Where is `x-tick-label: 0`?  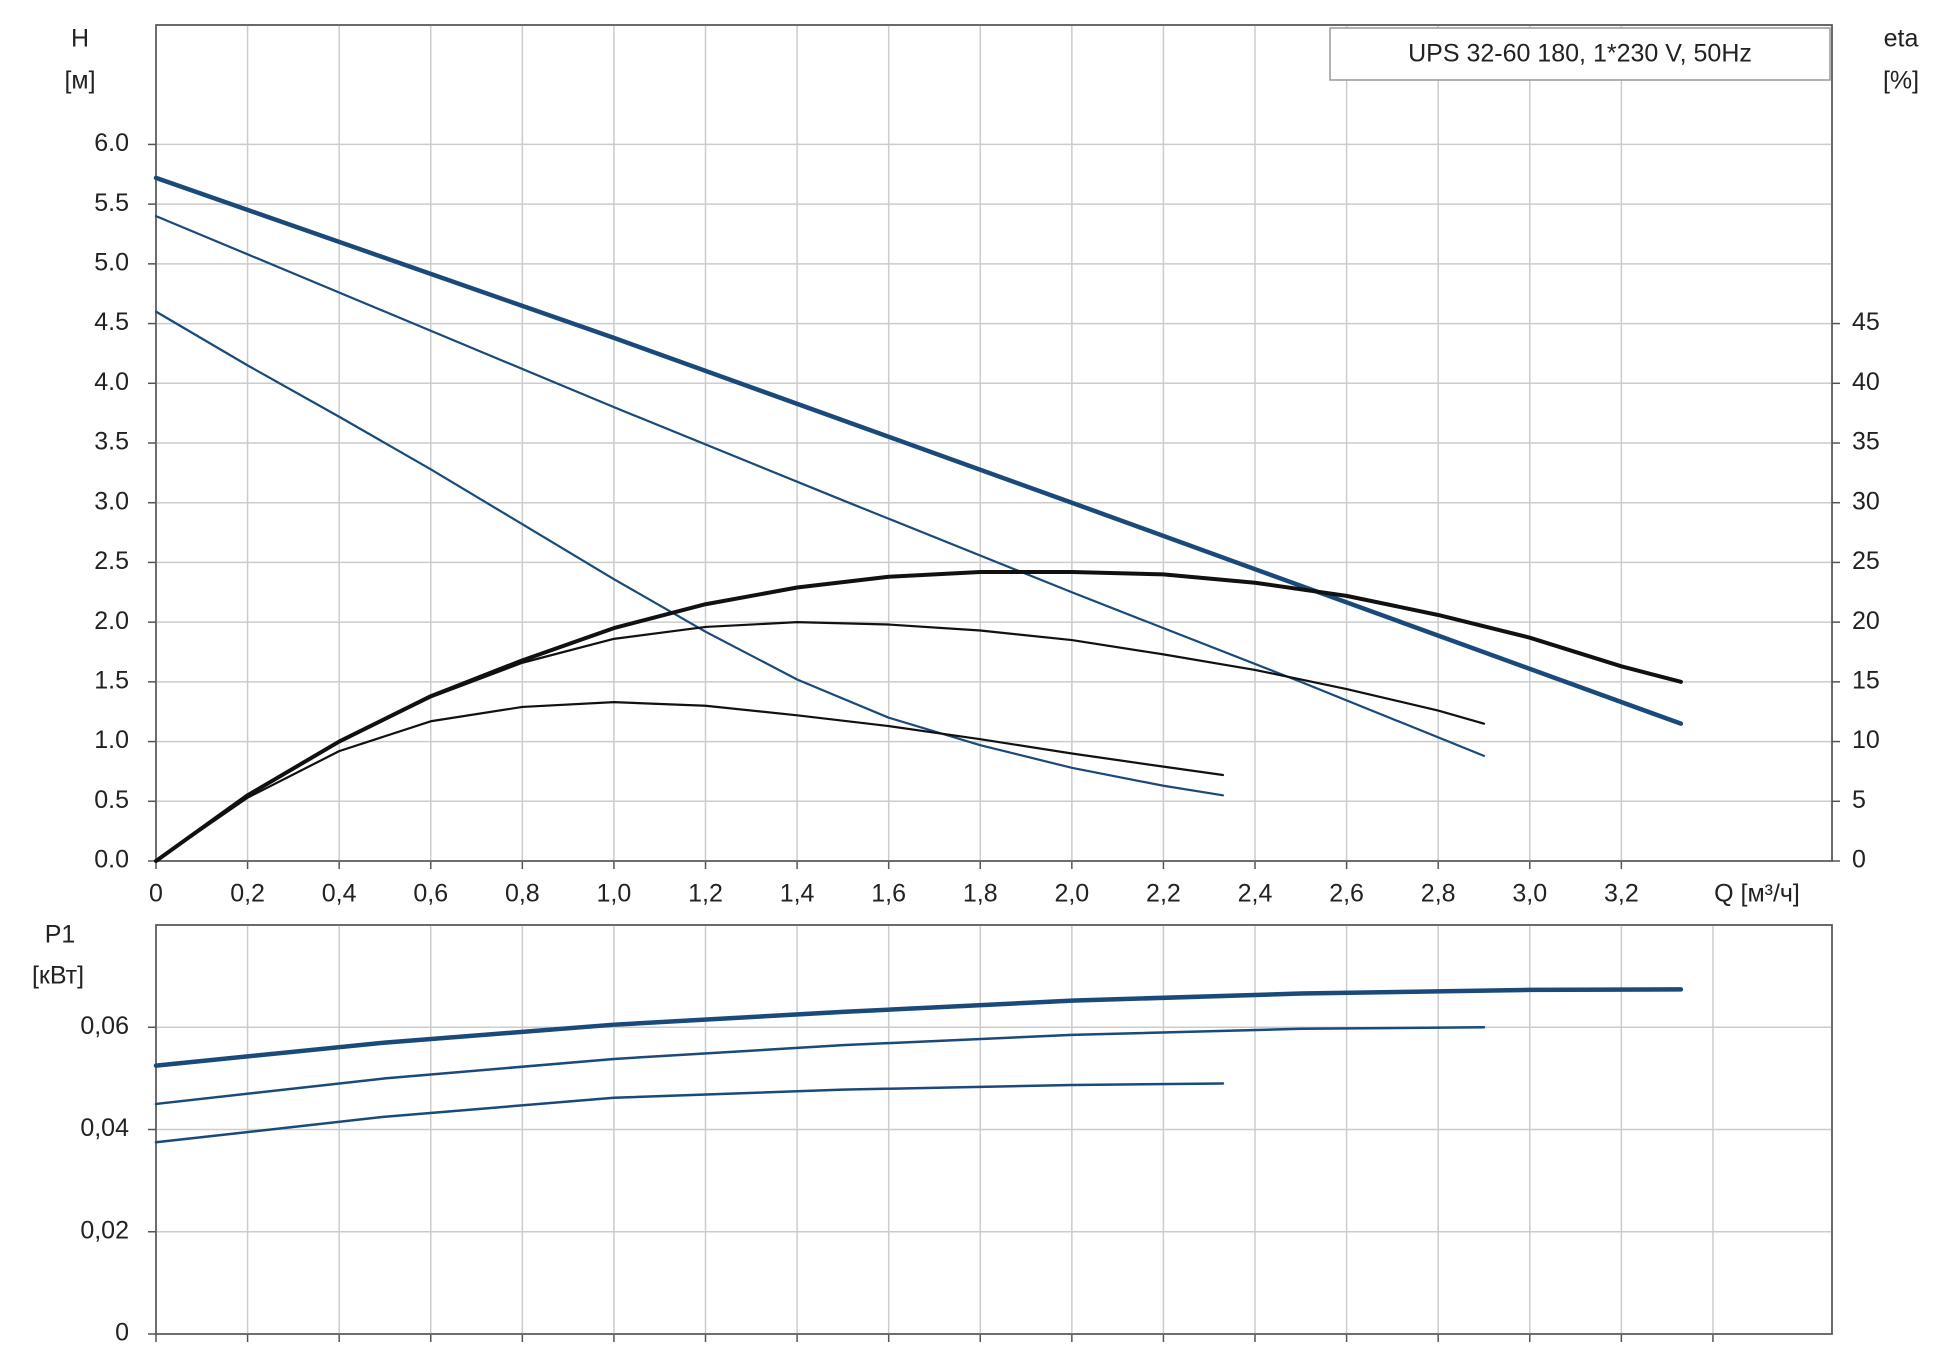
x-tick-label: 0 is located at coordinates (156, 894).